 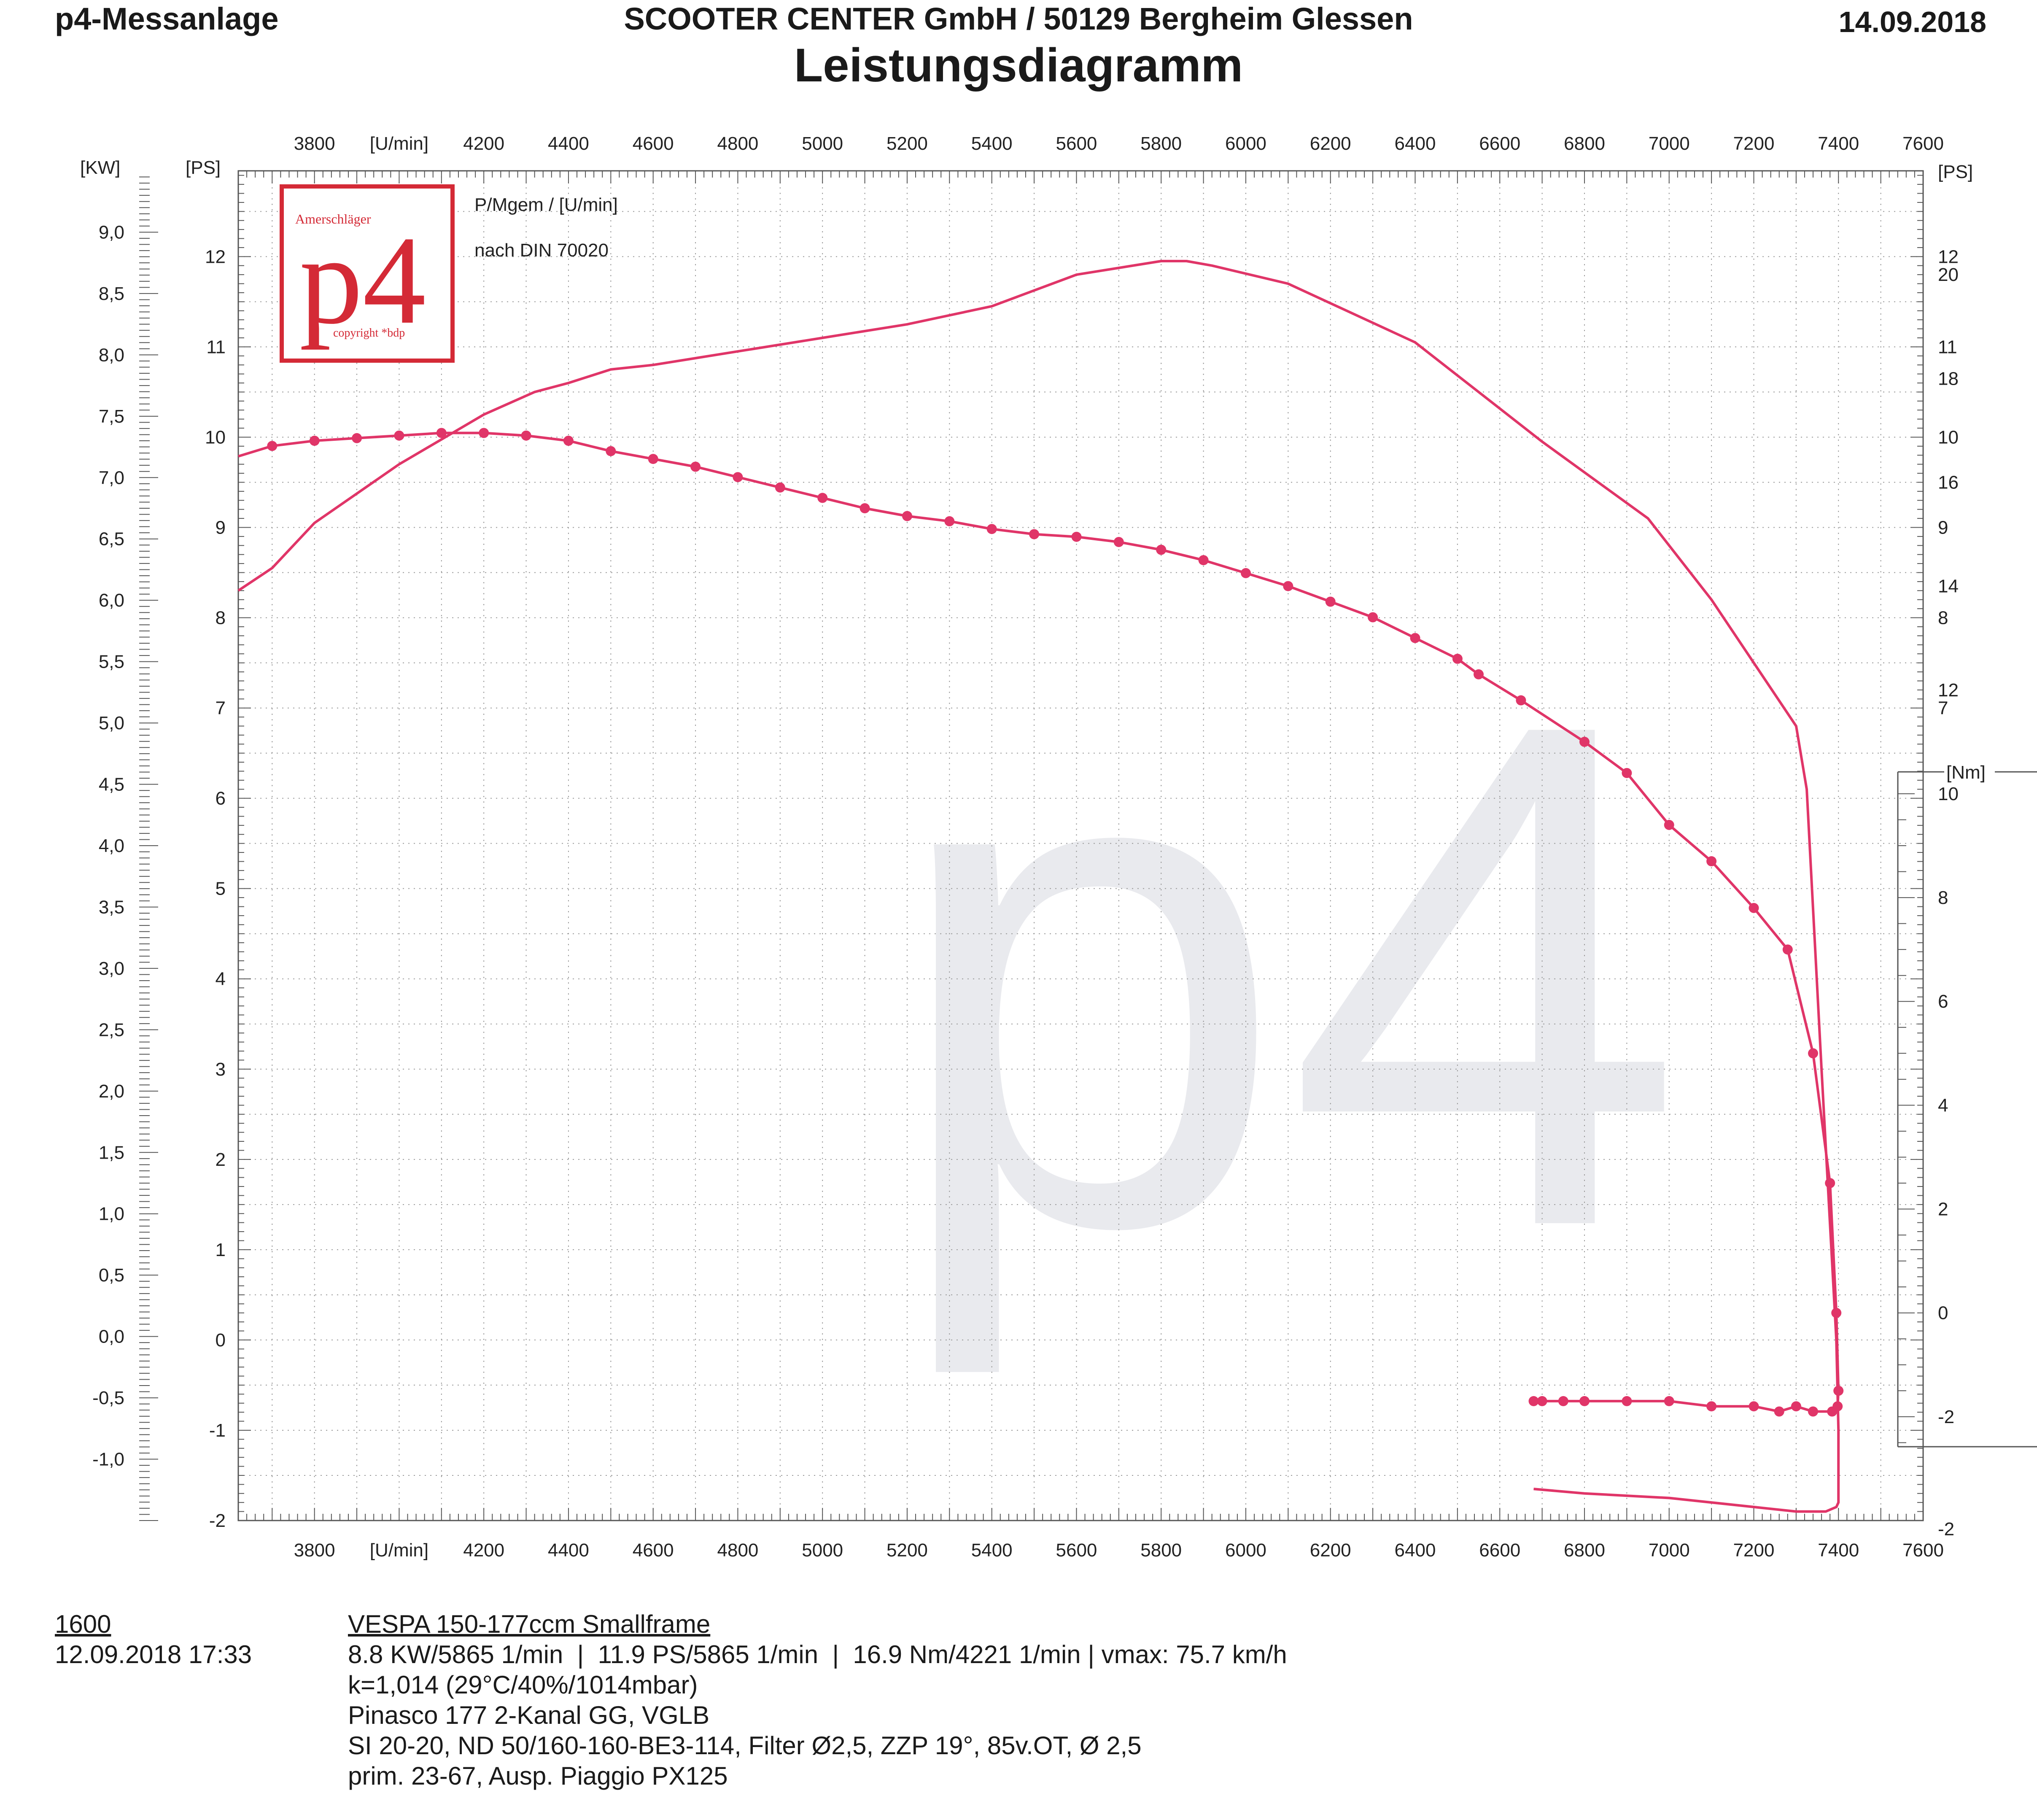 I want to click on ps-tick-label: 7, so click(x=221, y=708).